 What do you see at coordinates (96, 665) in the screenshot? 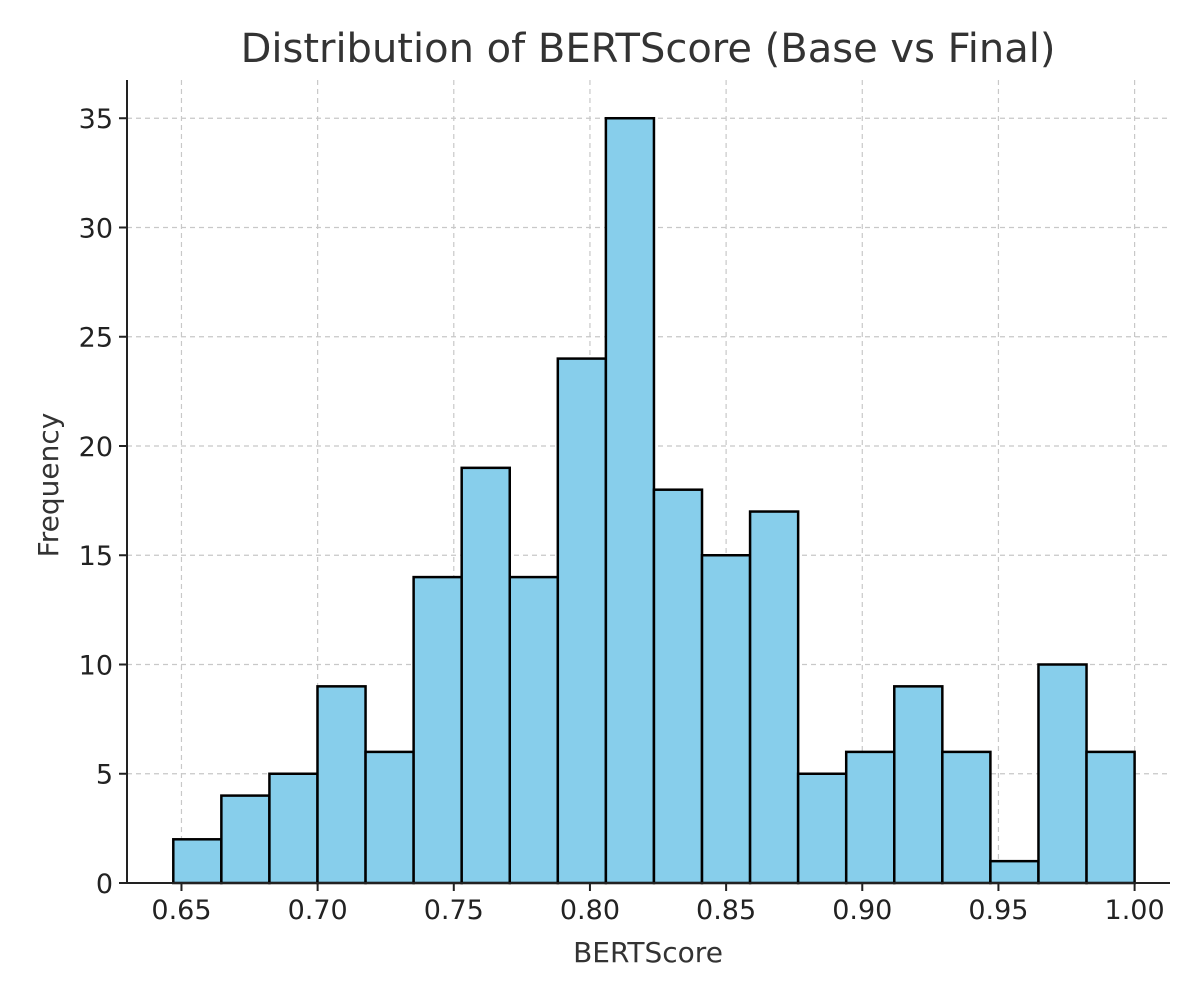
I see `y-tick-label-2: 10` at bounding box center [96, 665].